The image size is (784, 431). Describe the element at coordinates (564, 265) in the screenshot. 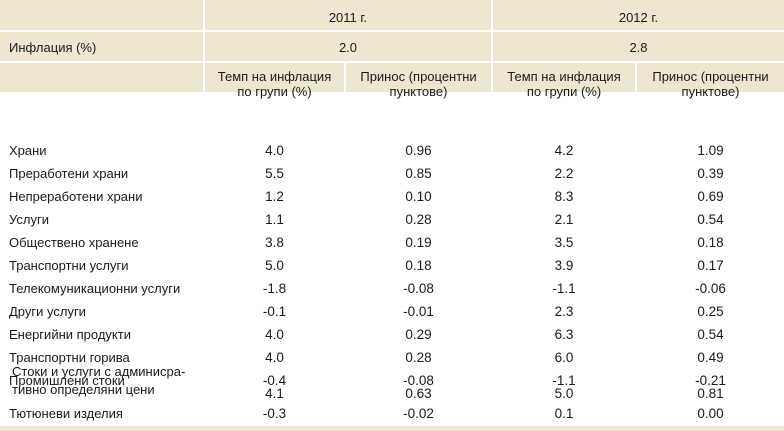

I see `rate-2012: 3.9` at that location.